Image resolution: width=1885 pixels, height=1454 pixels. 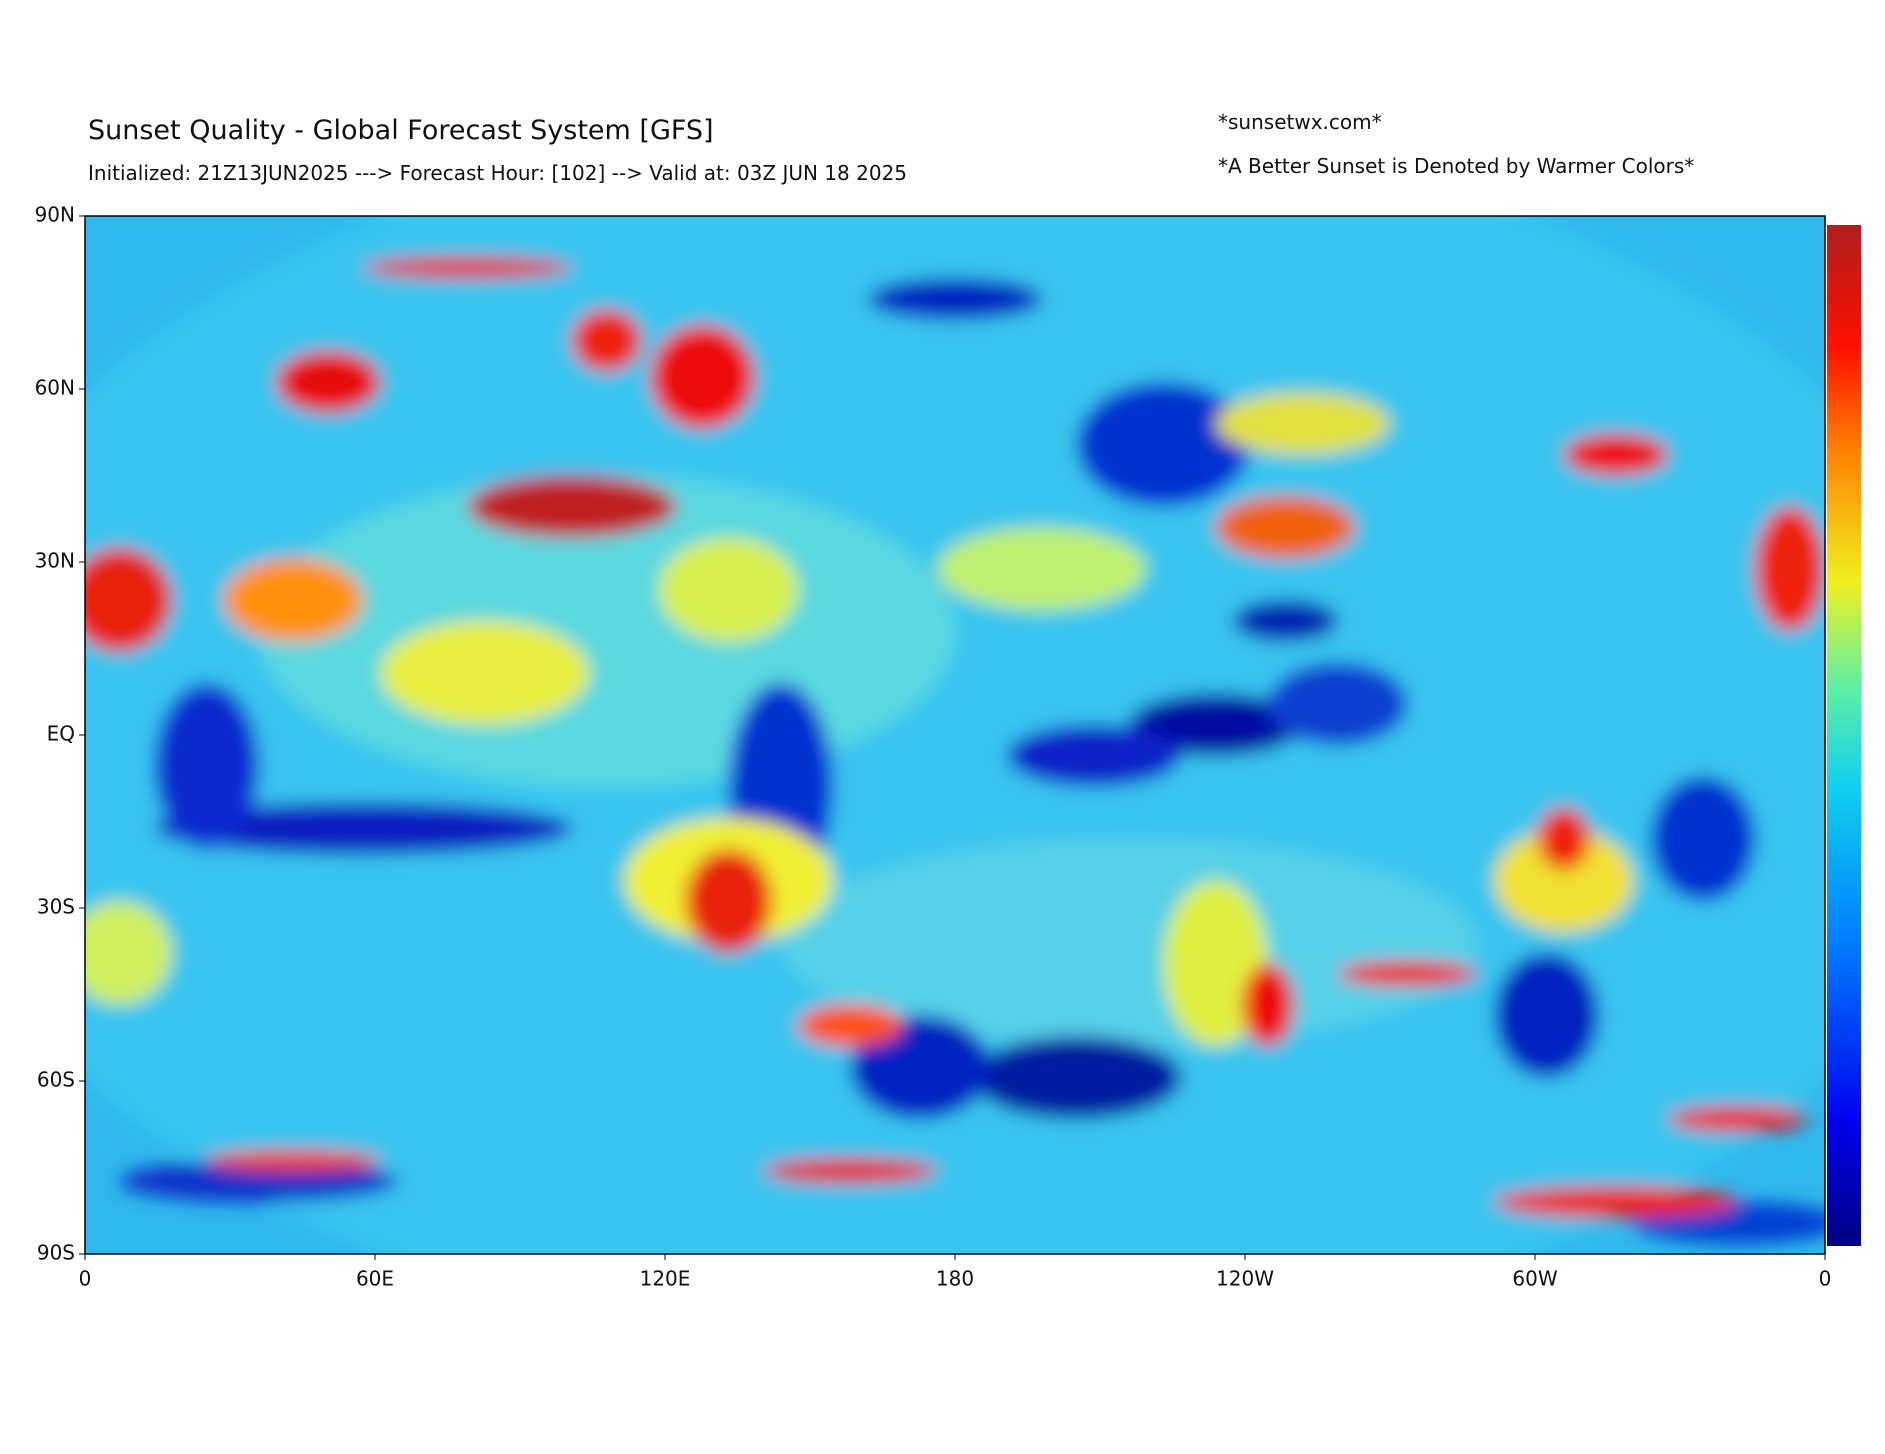 What do you see at coordinates (55, 215) in the screenshot?
I see `y-tick-label: 90N` at bounding box center [55, 215].